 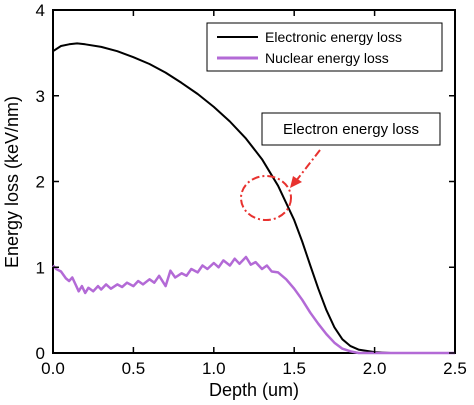 I want to click on annotation: Electron energy loss, so click(x=340, y=166).